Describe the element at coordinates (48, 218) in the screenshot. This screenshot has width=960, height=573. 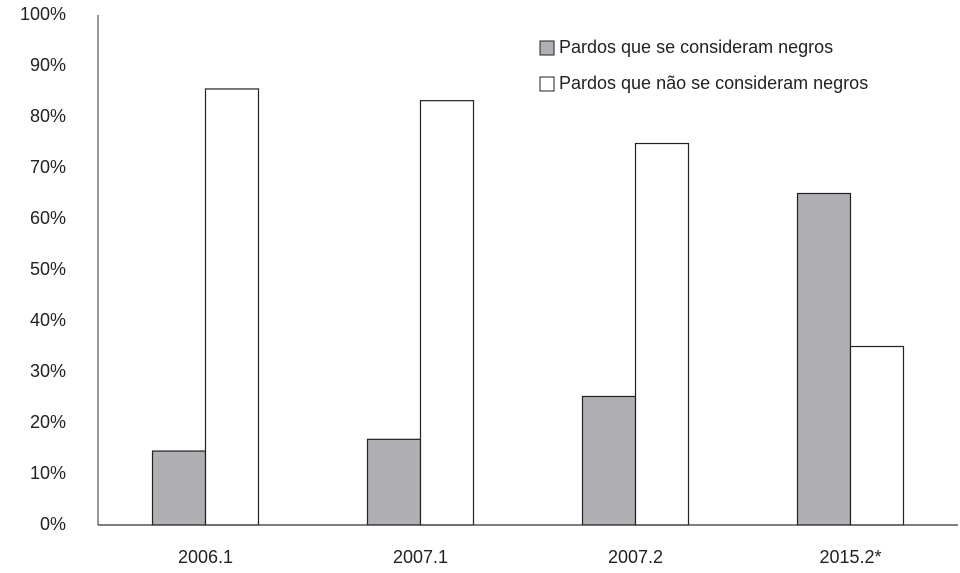
I see `y-tick-label: 60%` at that location.